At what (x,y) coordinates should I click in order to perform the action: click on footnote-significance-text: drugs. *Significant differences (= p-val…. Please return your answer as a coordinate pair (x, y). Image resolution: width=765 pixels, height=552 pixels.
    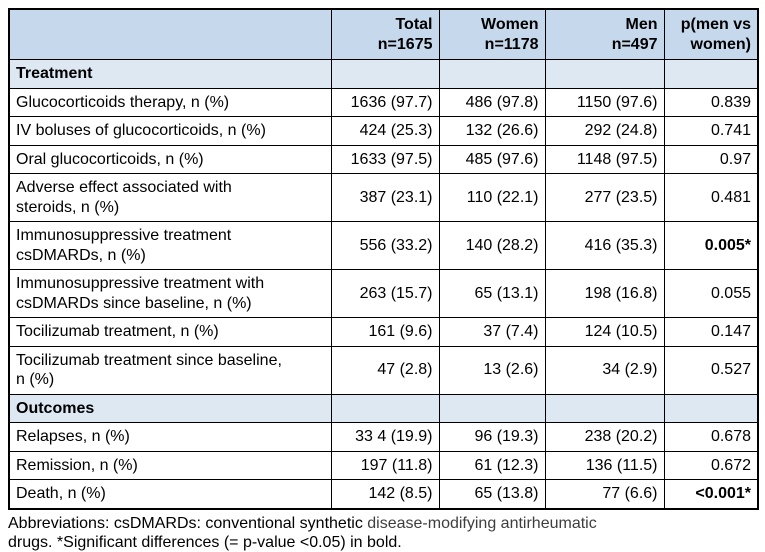
    Looking at the image, I should click on (205, 542).